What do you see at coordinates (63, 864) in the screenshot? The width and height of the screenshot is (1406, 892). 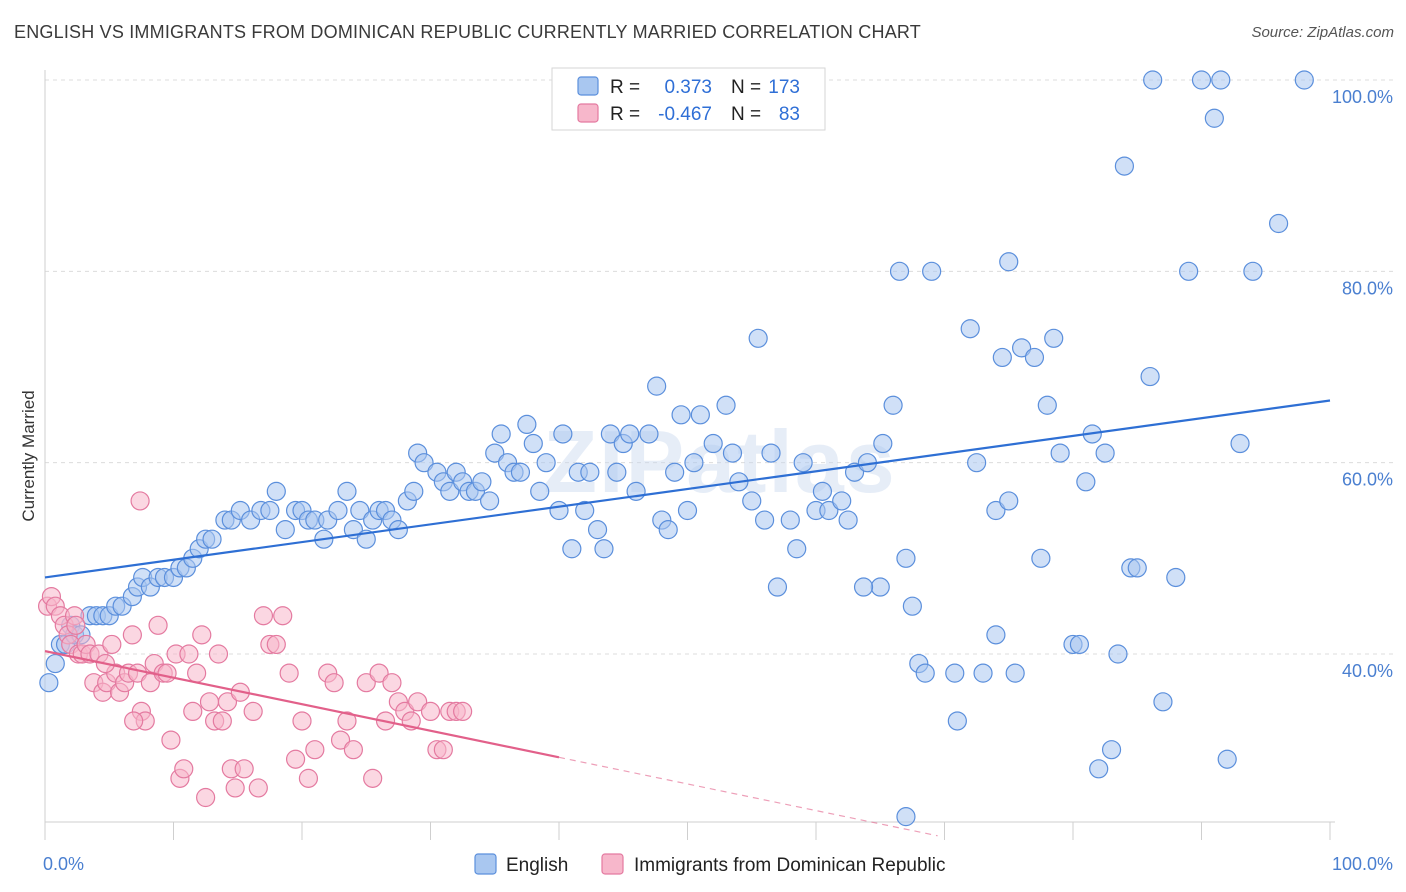 I see `x-tick-label: 0.0%` at bounding box center [63, 864].